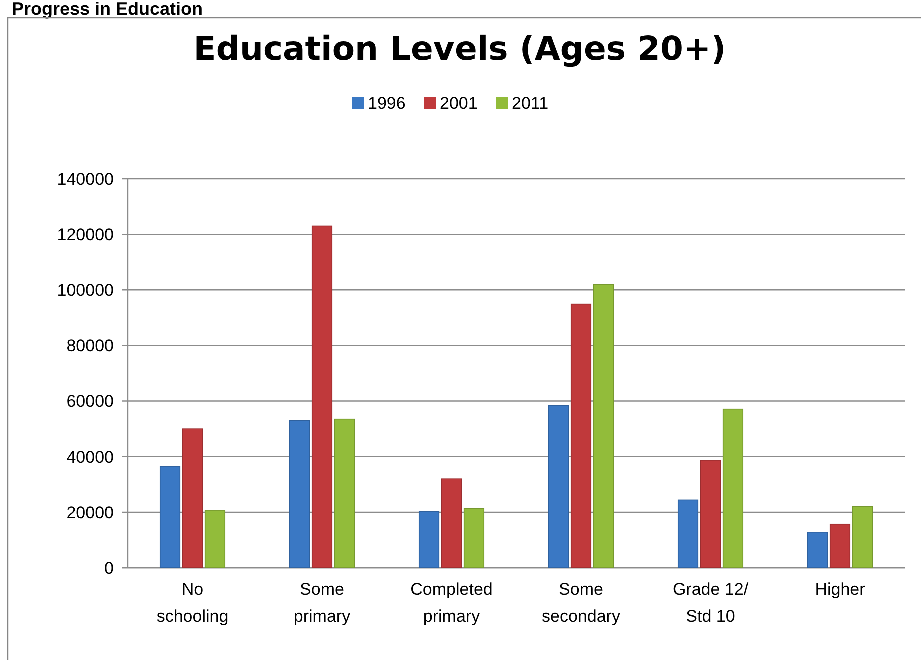 This screenshot has height=660, width=921. Describe the element at coordinates (85, 290) in the screenshot. I see `y-tick-label: 100000` at that location.